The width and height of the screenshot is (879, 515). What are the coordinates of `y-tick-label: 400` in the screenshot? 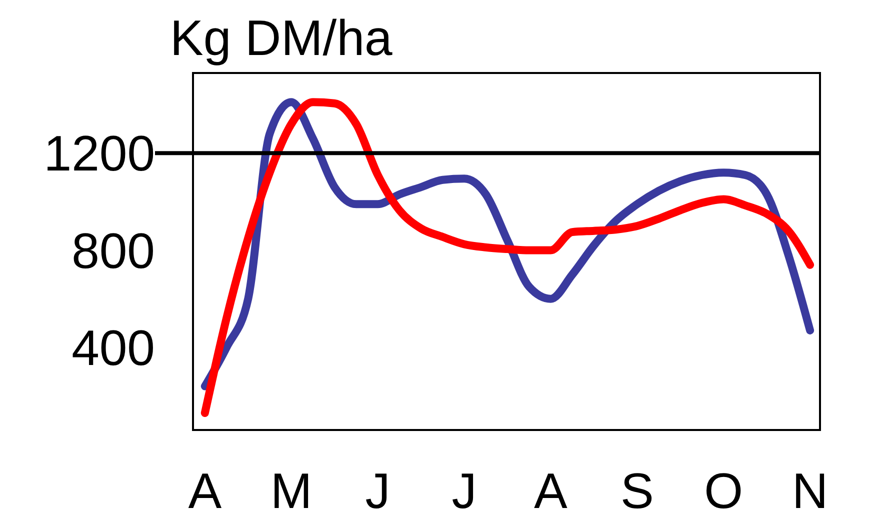 It's located at (113, 348).